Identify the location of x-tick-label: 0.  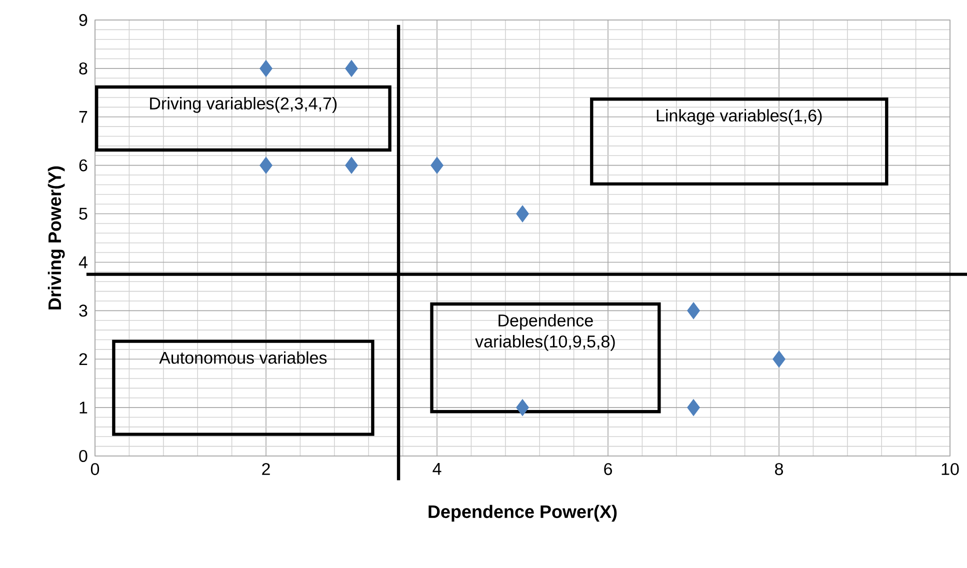
(95, 469).